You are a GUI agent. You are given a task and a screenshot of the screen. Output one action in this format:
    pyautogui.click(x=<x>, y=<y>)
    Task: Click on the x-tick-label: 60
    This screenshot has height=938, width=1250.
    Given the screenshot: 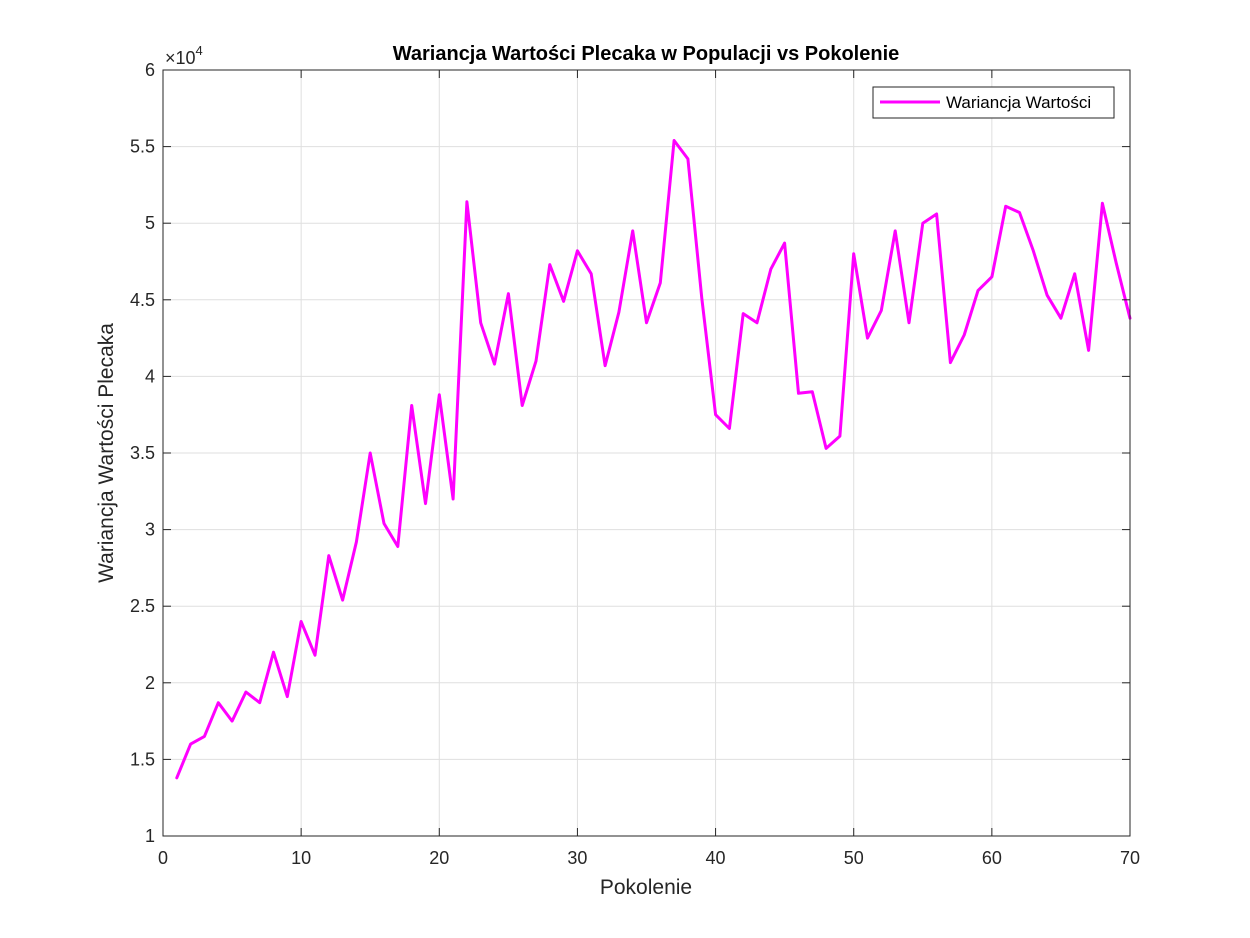 What is the action you would take?
    pyautogui.click(x=992, y=858)
    